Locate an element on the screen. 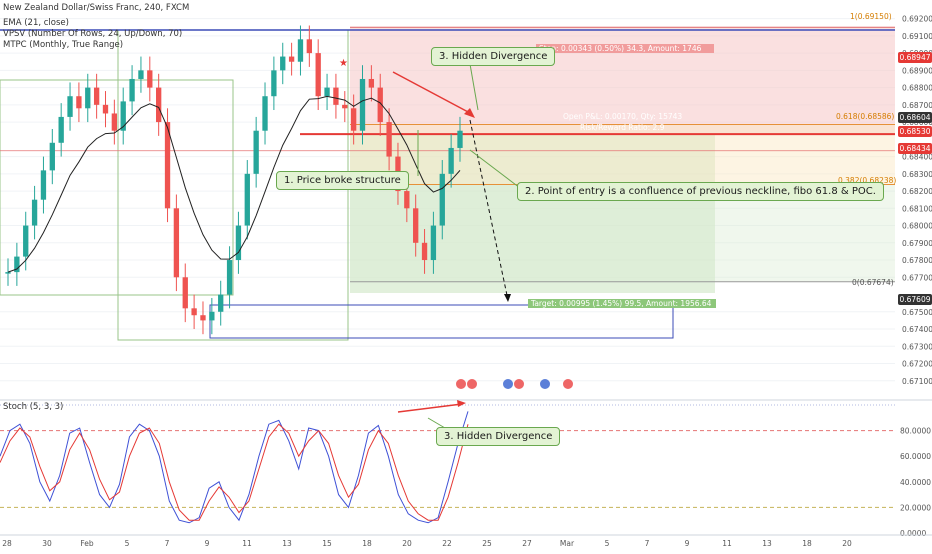 The height and width of the screenshot is (554, 932). price-tag-current: 0.68604 is located at coordinates (915, 117).